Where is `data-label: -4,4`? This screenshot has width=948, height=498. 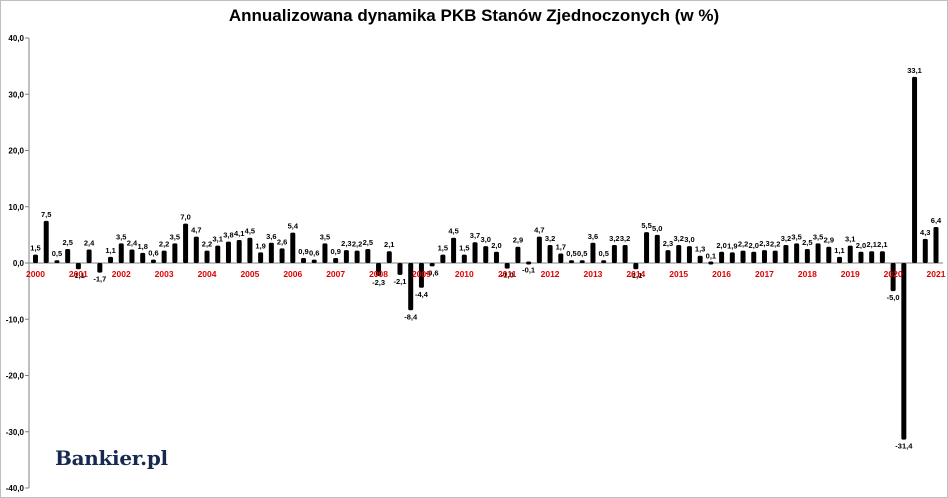
data-label: -4,4 is located at coordinates (422, 294).